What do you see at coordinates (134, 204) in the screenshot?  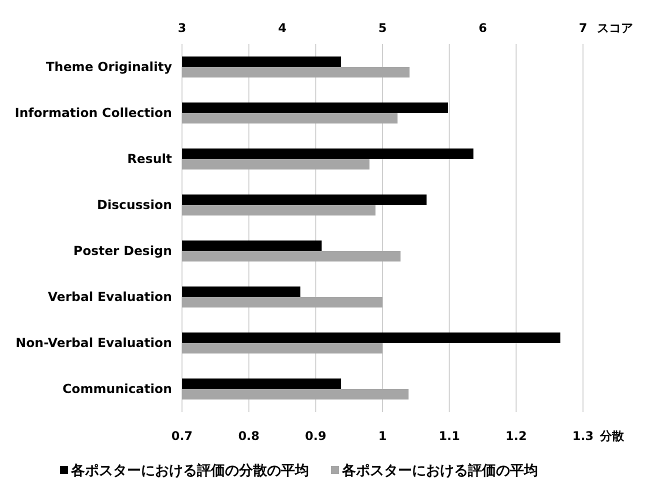 I see `y-tick-label: Discussion` at bounding box center [134, 204].